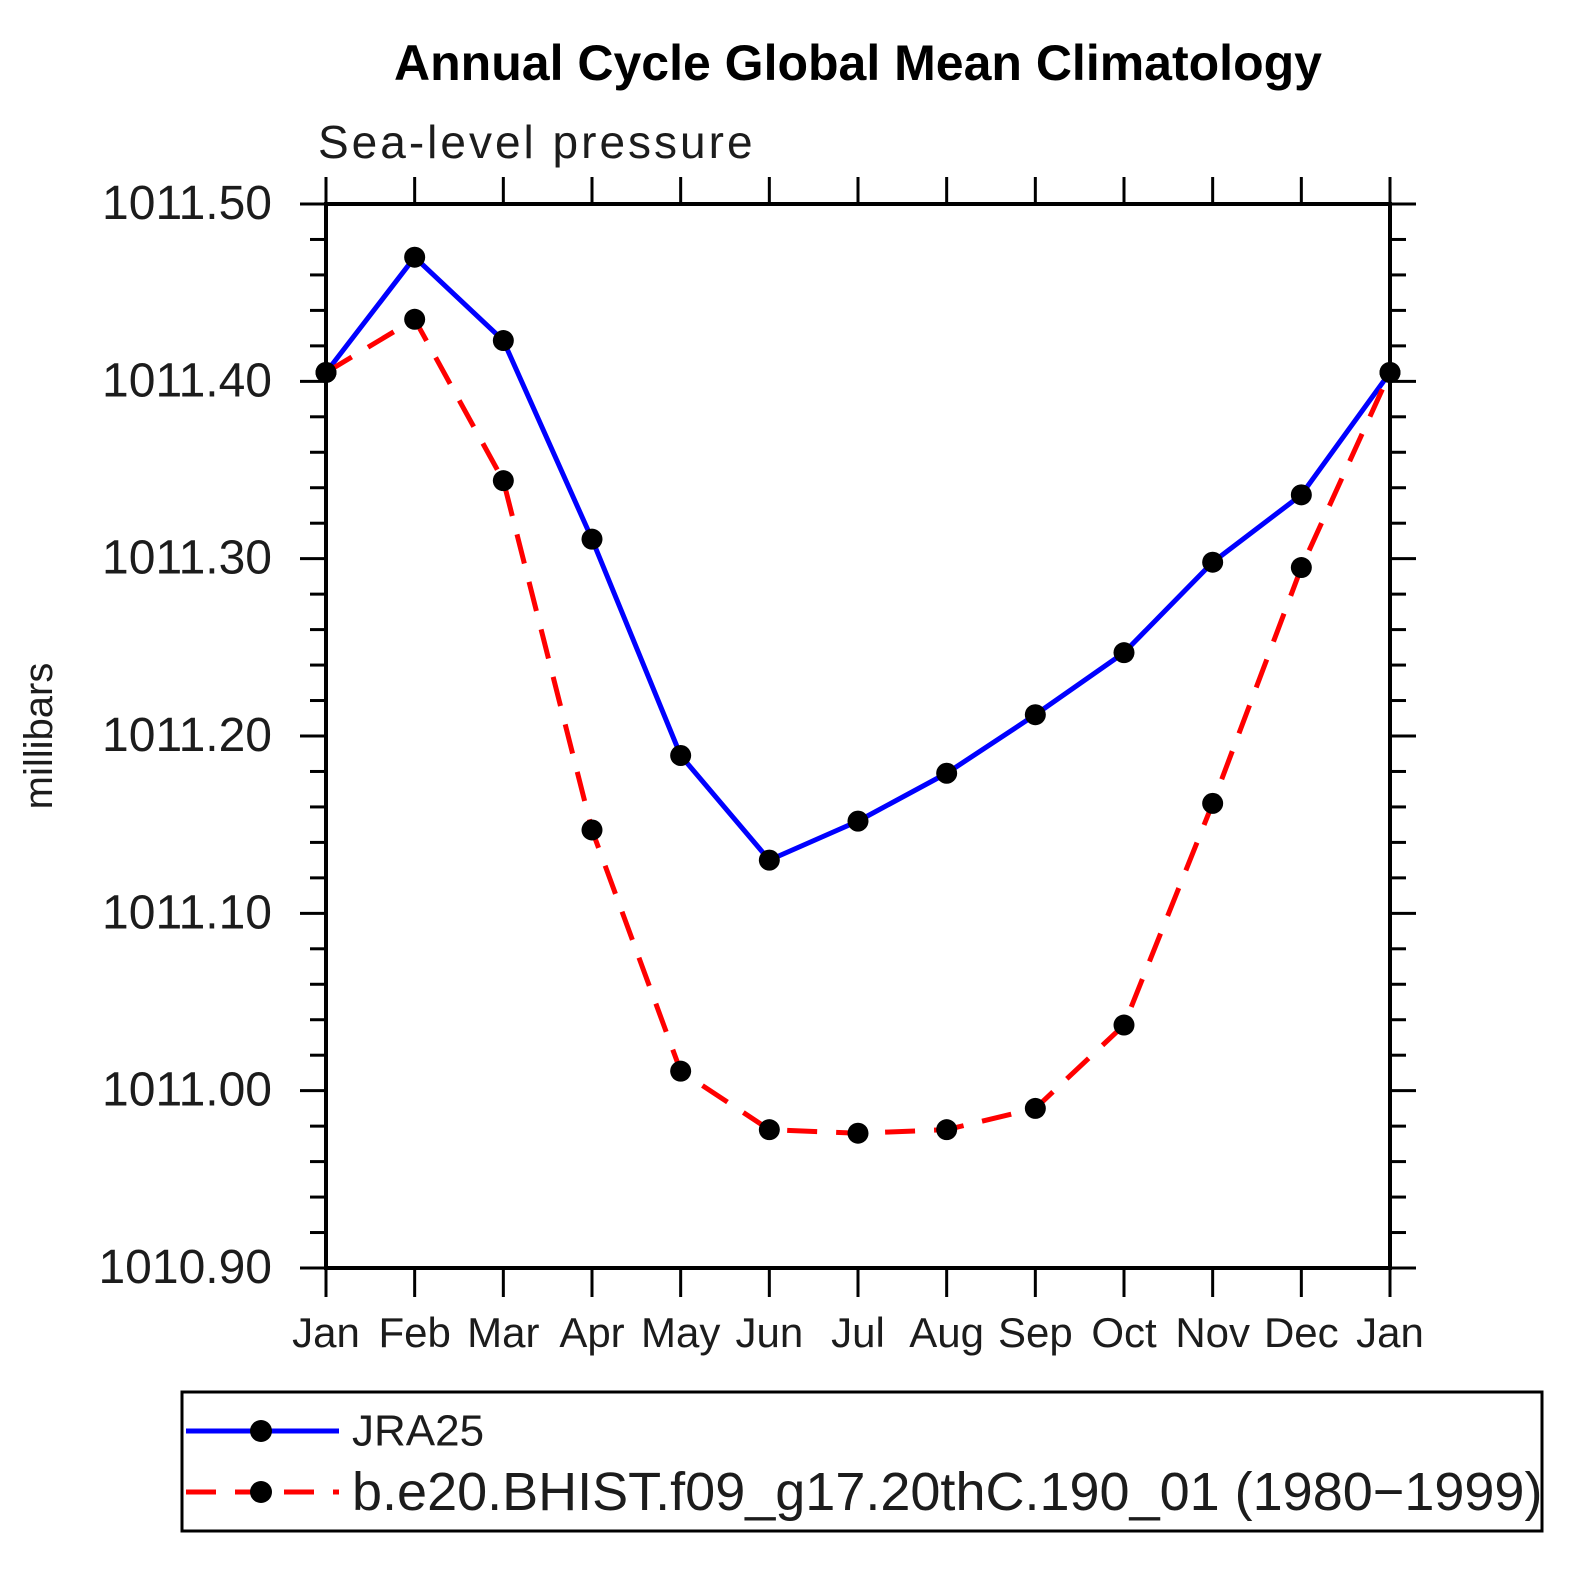 This screenshot has width=1574, height=1579. Describe the element at coordinates (1035, 1332) in the screenshot. I see `x-tick-label: Sep` at that location.